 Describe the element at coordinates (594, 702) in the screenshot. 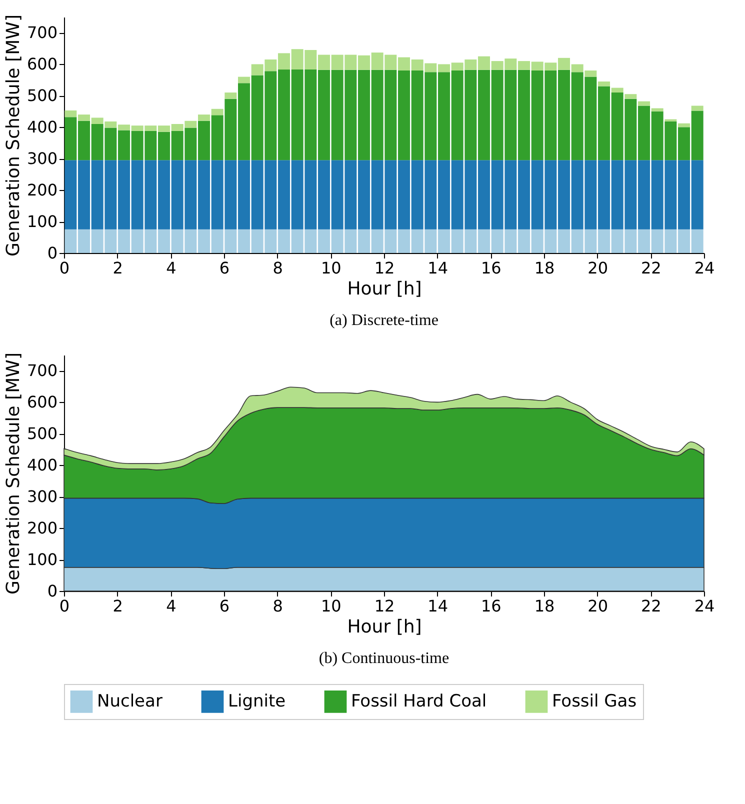

I see `legend-label: Fossil Gas` at that location.